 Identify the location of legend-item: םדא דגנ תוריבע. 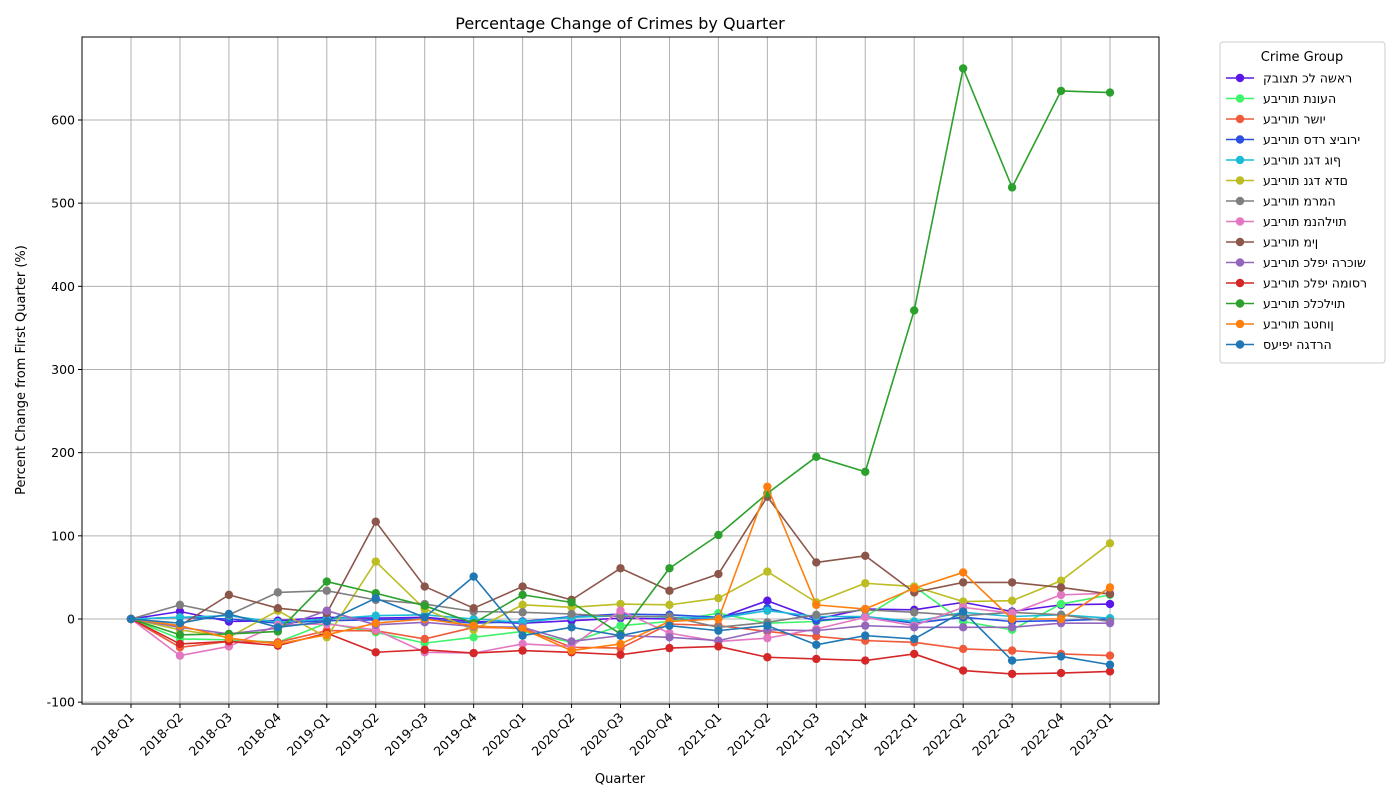
(1287, 180).